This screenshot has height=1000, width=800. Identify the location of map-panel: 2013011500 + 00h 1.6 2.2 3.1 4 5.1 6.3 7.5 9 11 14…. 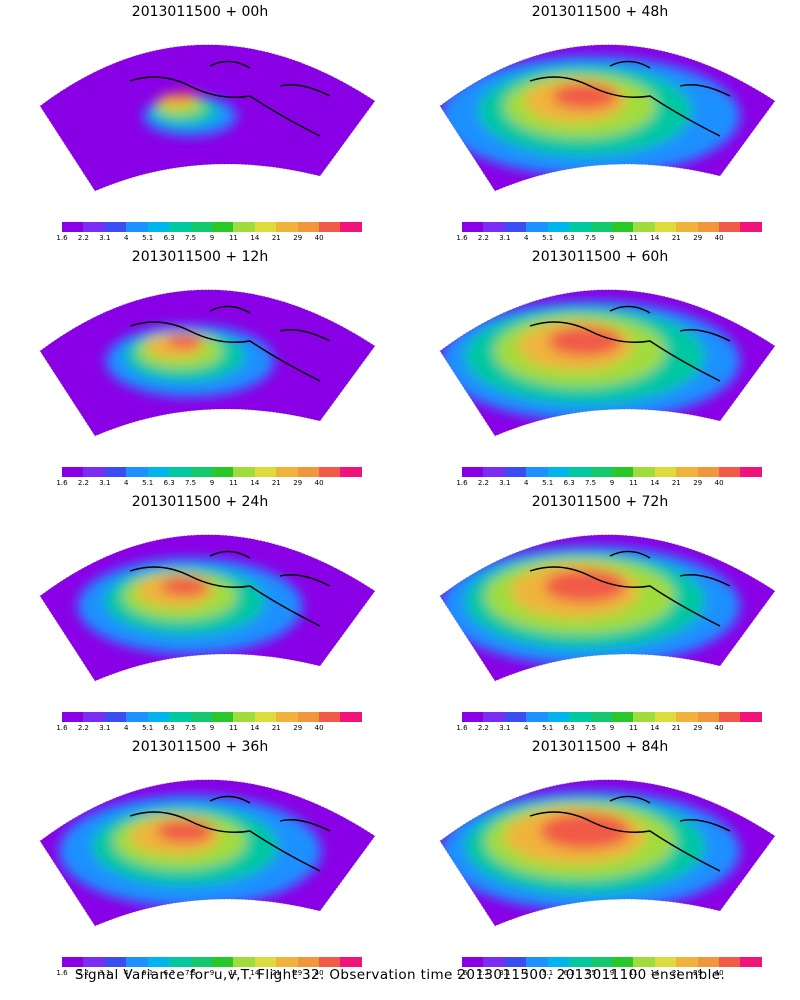
(200, 122).